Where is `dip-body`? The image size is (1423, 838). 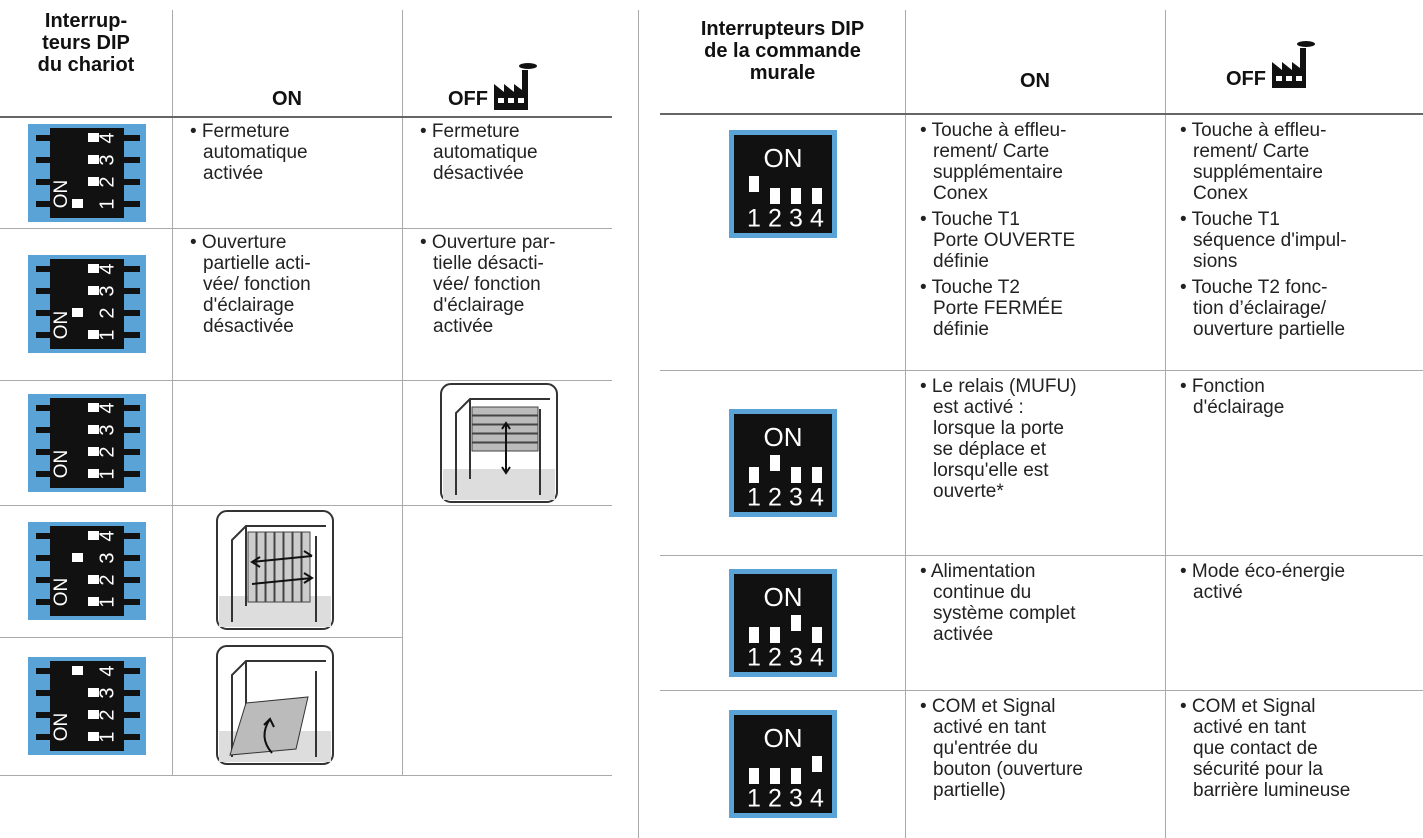 dip-body is located at coordinates (783, 462).